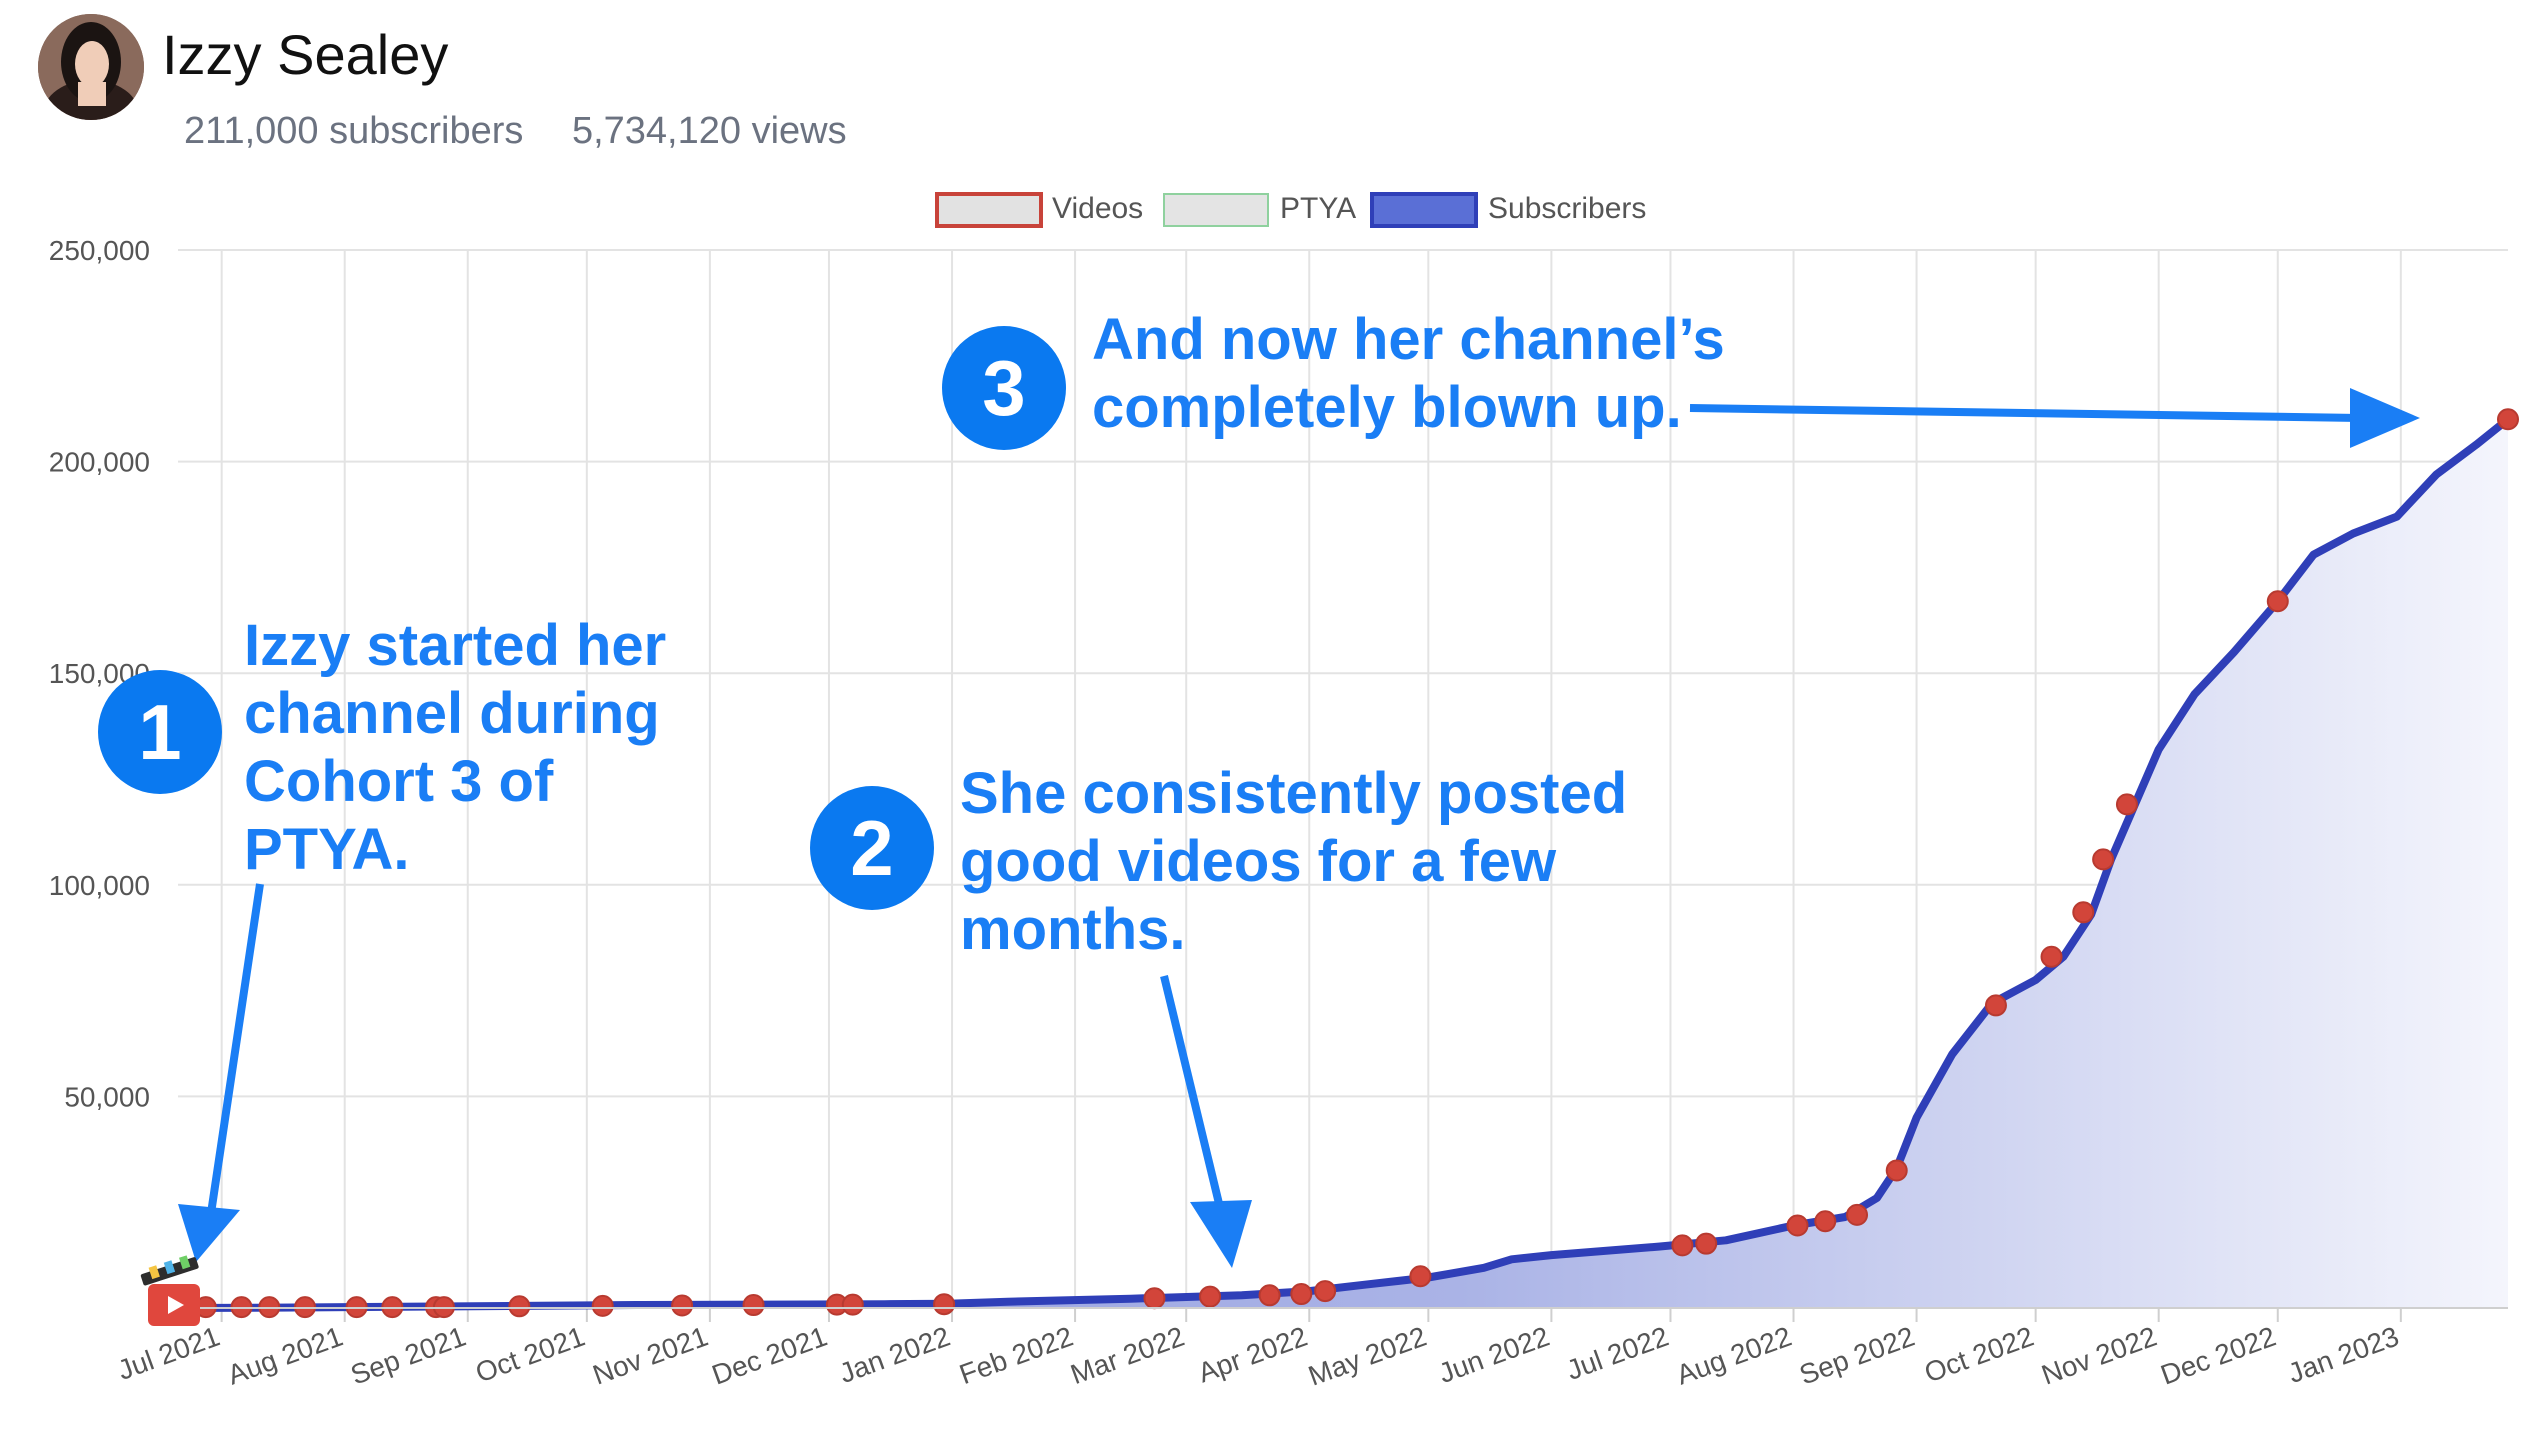 The image size is (2532, 1440). Describe the element at coordinates (1978, 1355) in the screenshot. I see `x-tick-label: Oct 2022` at that location.